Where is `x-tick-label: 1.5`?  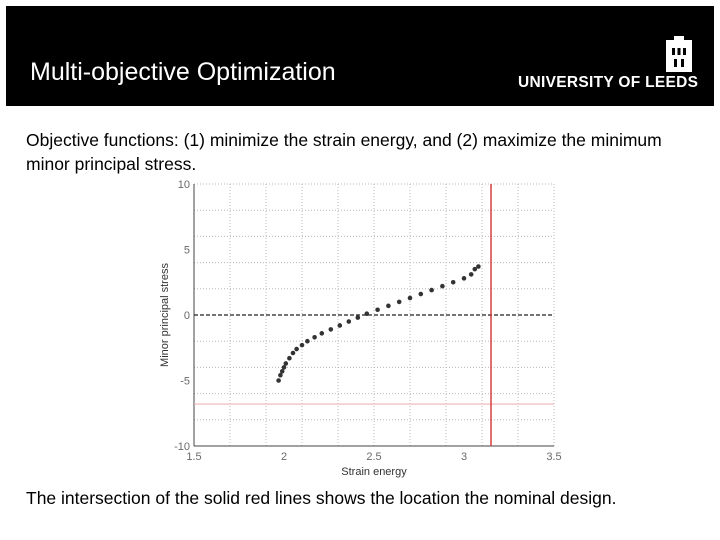 x-tick-label: 1.5 is located at coordinates (193, 457).